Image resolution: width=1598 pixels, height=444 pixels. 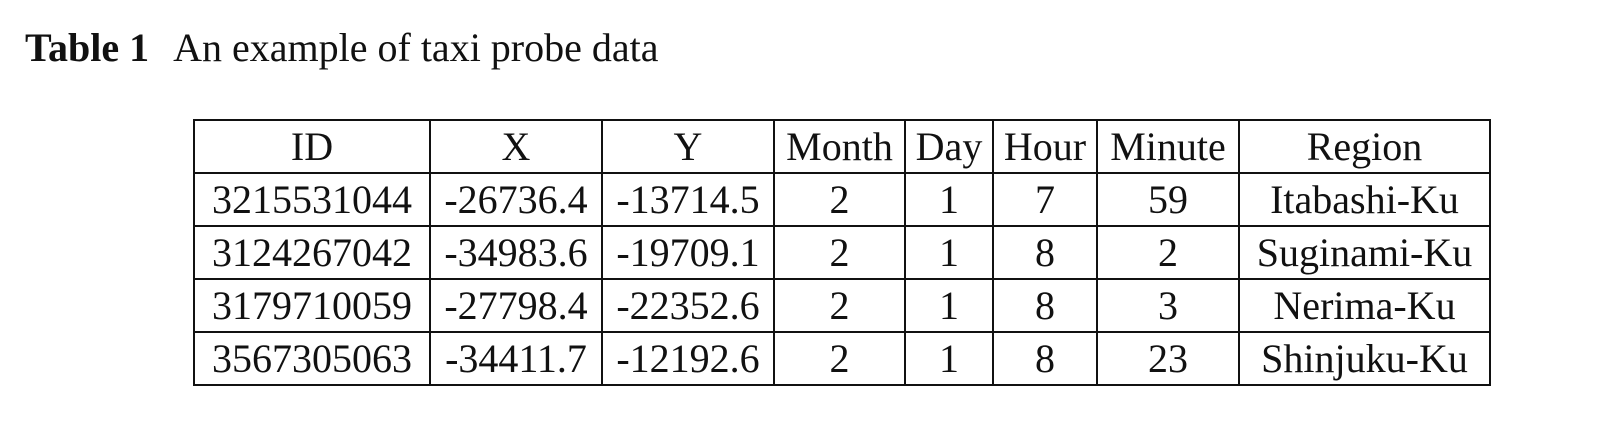 What do you see at coordinates (949, 146) in the screenshot?
I see `column-header-day: Day` at bounding box center [949, 146].